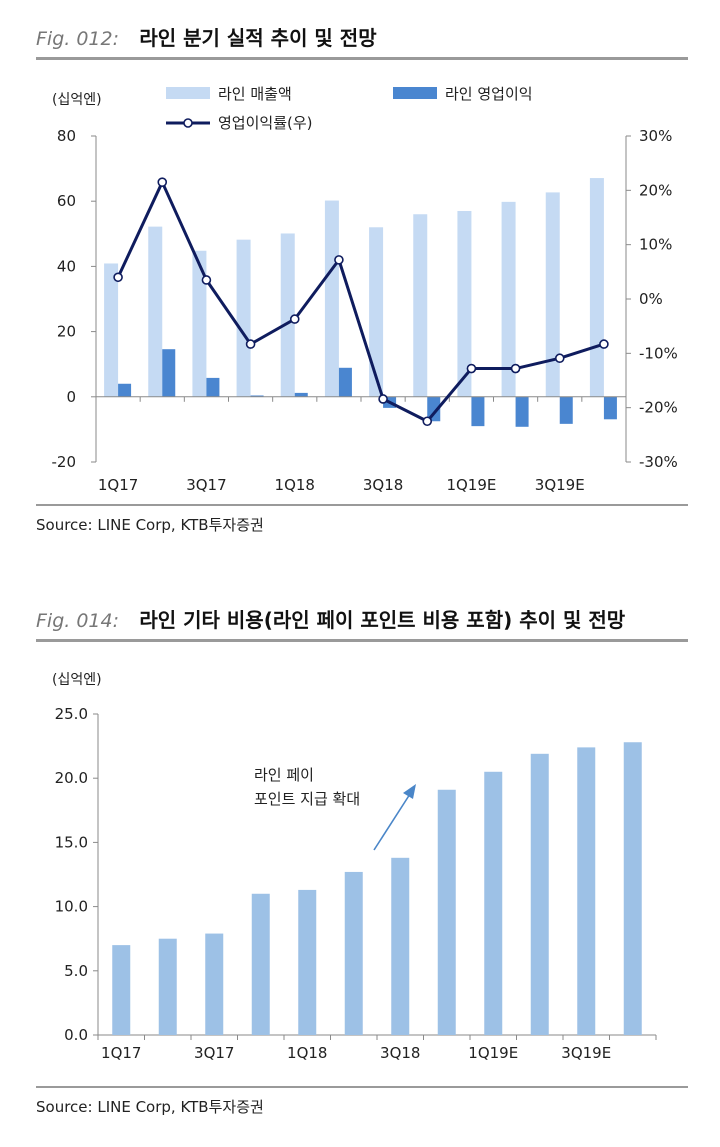  What do you see at coordinates (255, 94) in the screenshot?
I see `legend-revenue-label: 라인 매출액` at bounding box center [255, 94].